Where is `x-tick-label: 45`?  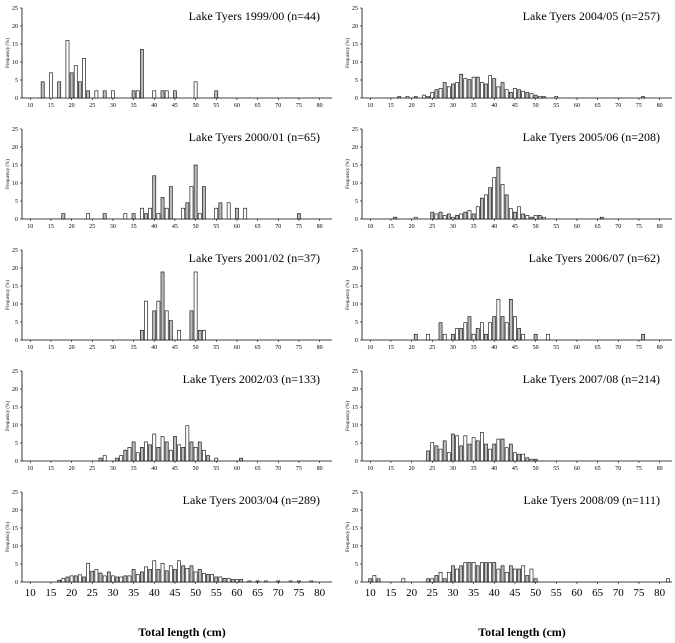
x-tick-label: 45 is located at coordinates (515, 106).